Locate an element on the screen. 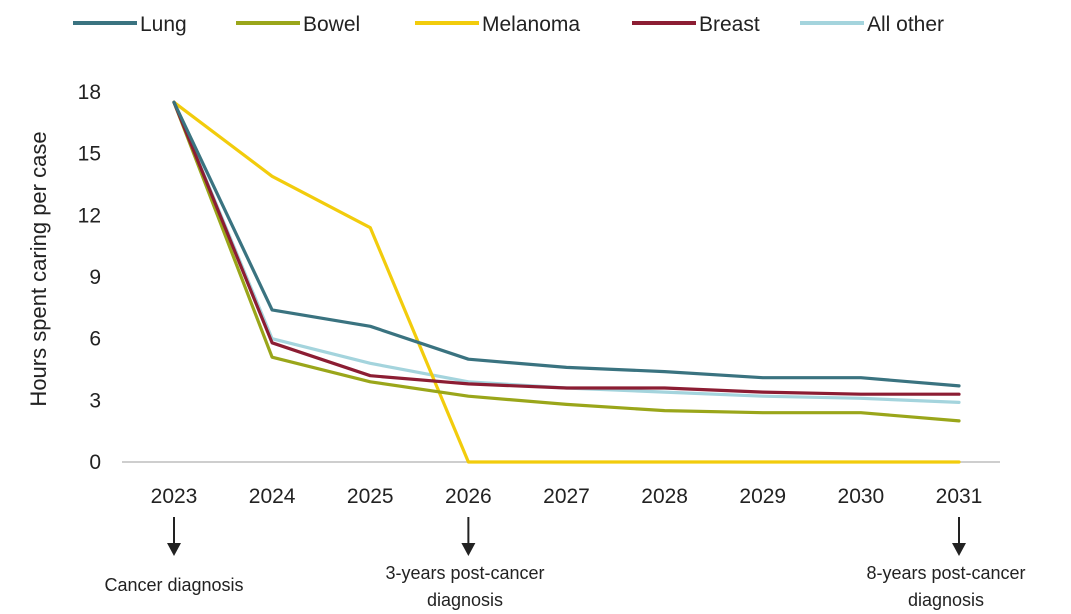 The image size is (1071, 614). x-tick-label: 2023 is located at coordinates (174, 496).